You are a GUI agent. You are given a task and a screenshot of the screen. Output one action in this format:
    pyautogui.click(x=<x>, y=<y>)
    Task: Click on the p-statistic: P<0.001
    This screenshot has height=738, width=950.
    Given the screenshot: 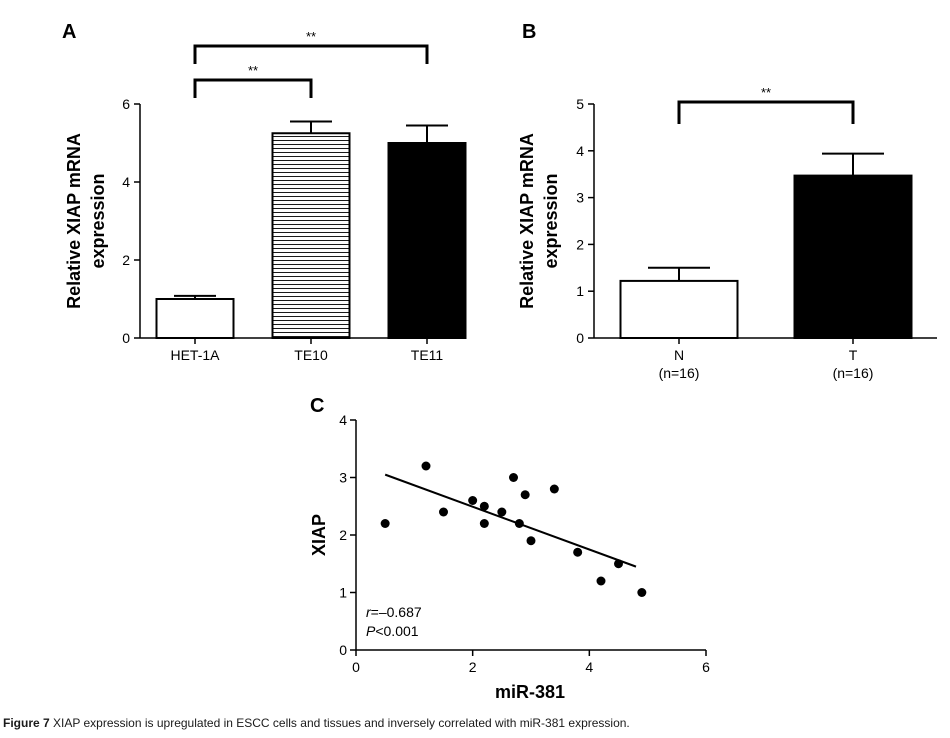 What is the action you would take?
    pyautogui.click(x=392, y=631)
    